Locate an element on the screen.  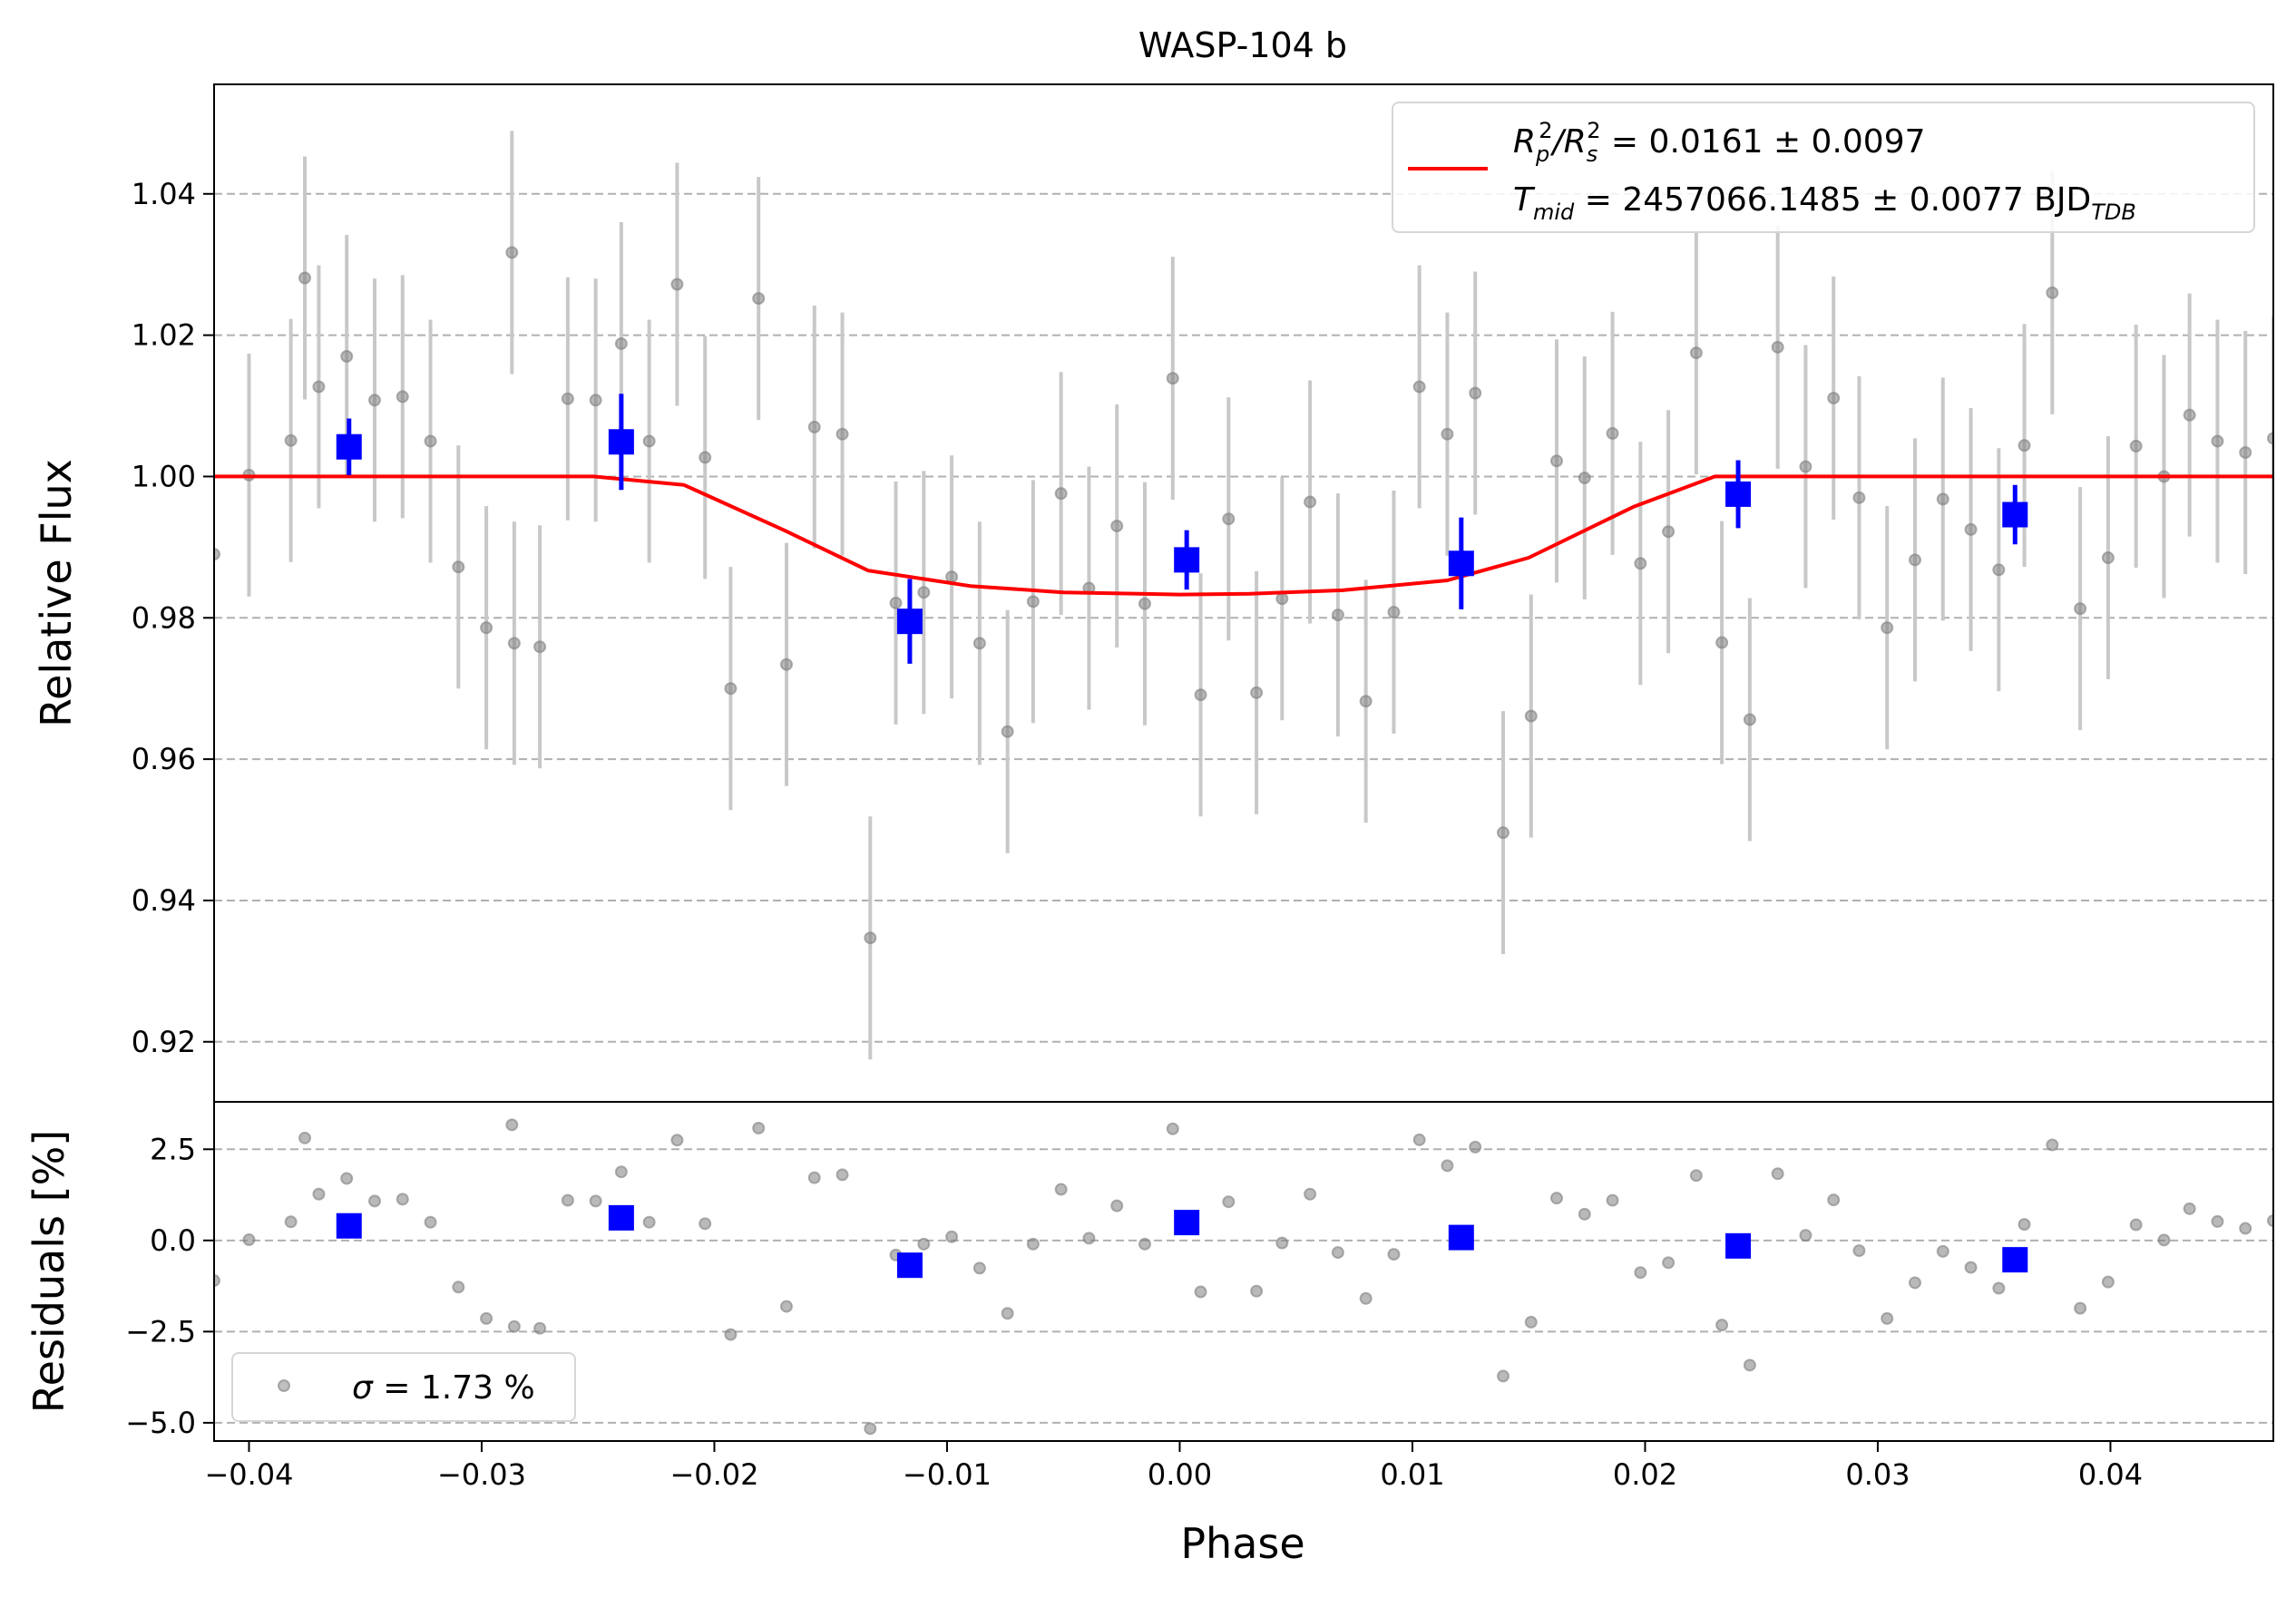
model-curve is located at coordinates (1243, 535).